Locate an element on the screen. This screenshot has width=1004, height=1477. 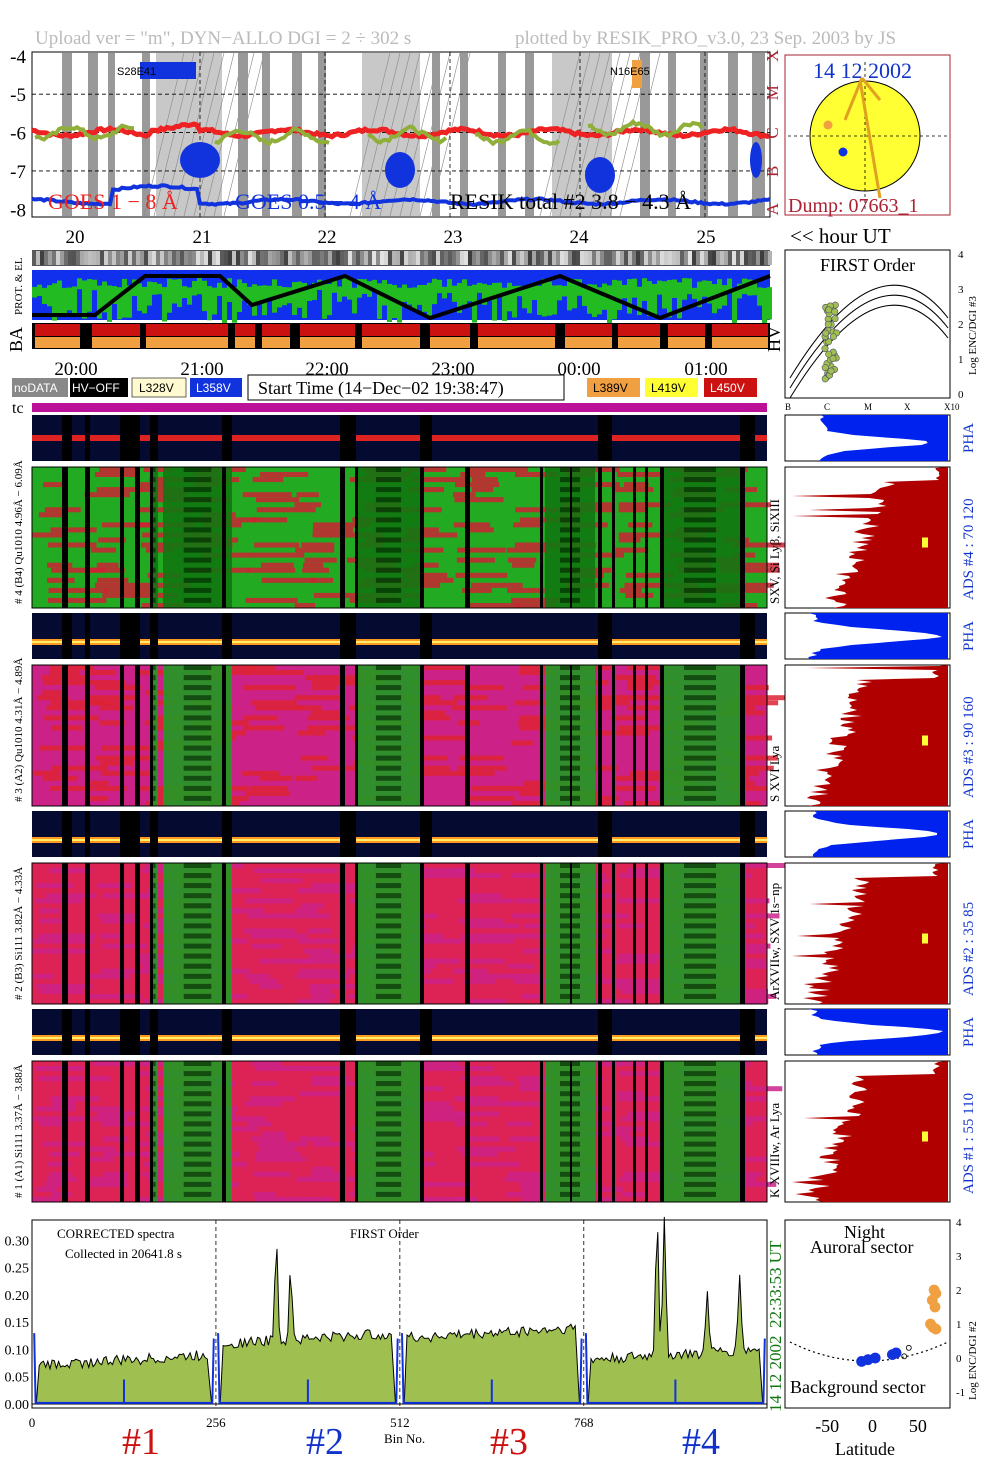
channel-line-label: ArXVIIw, SXV 1s−np is located at coordinates (774, 941).